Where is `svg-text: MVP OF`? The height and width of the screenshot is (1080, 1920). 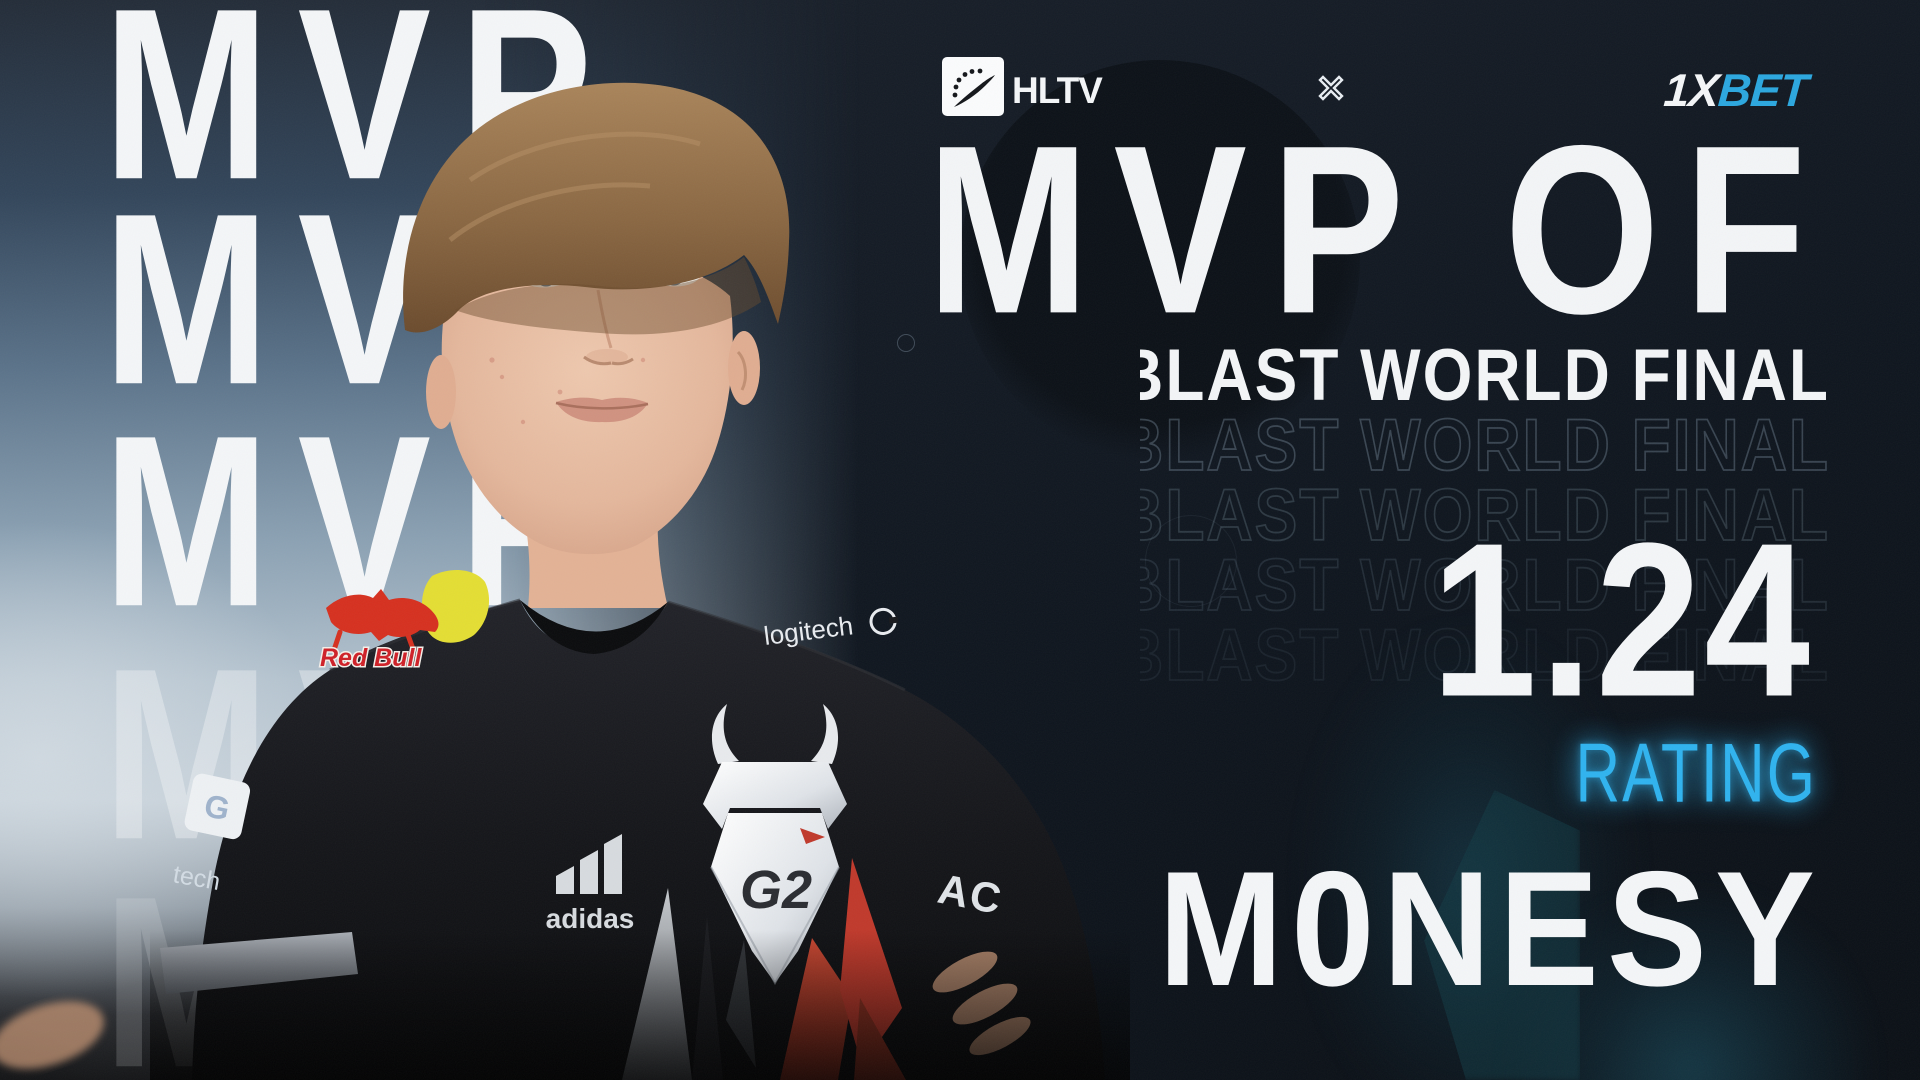
svg-text: MVP OF is located at coordinates (1385, 223).